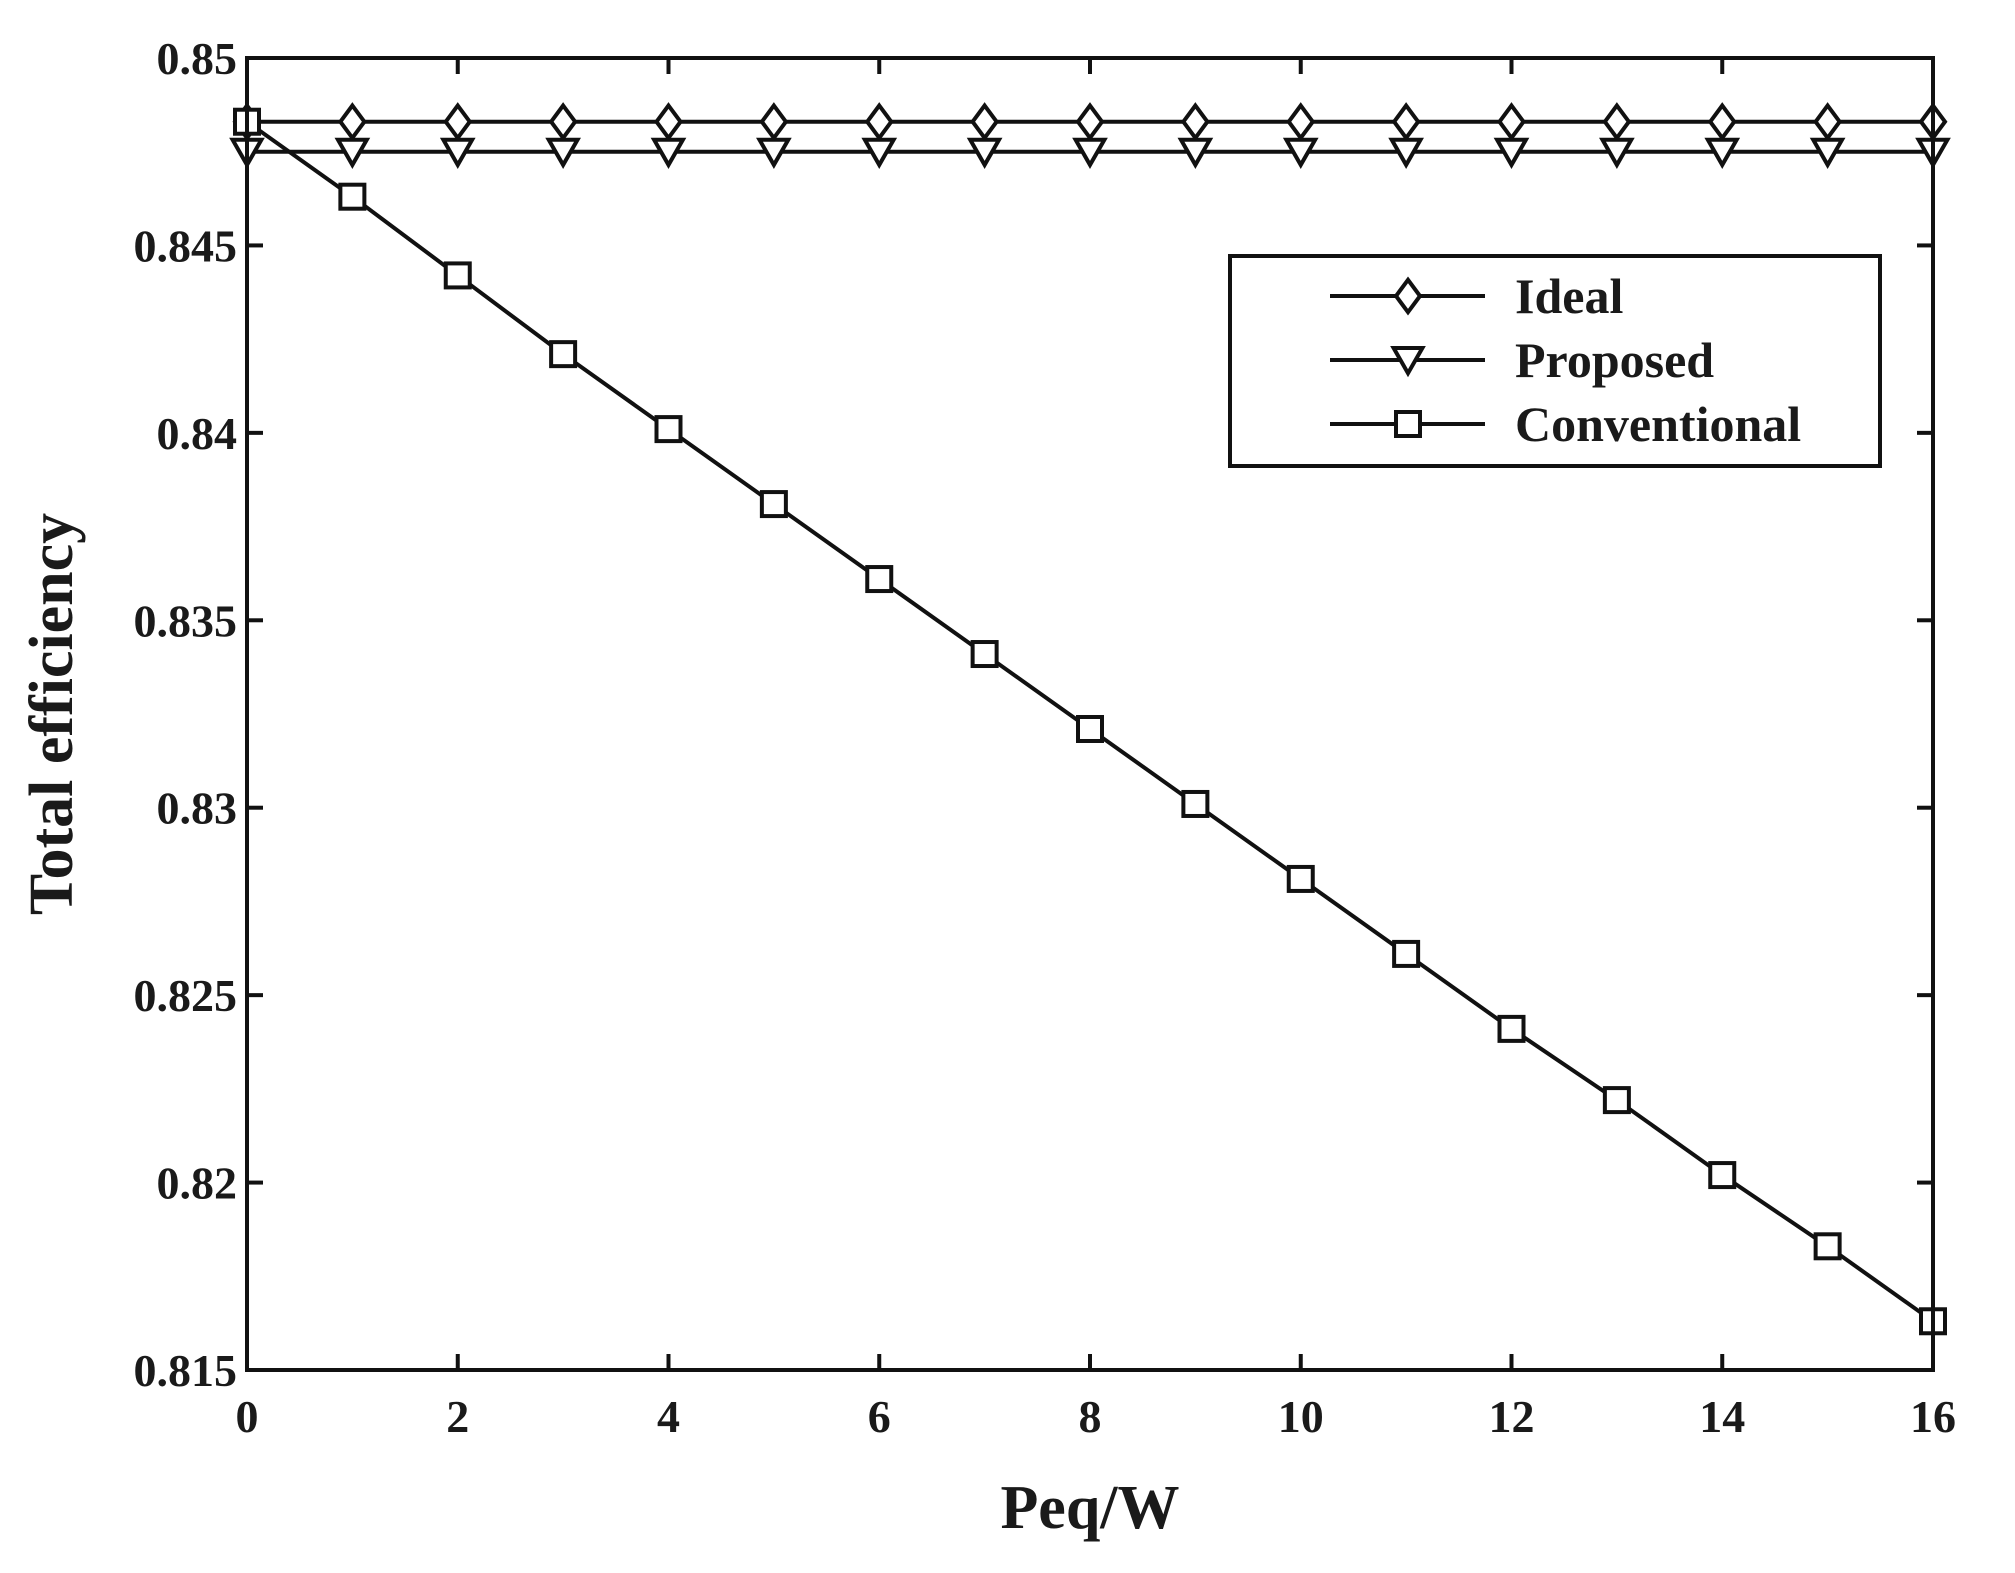 Image resolution: width=2015 pixels, height=1573 pixels. What do you see at coordinates (457, 1416) in the screenshot?
I see `x-tick-label: 2` at bounding box center [457, 1416].